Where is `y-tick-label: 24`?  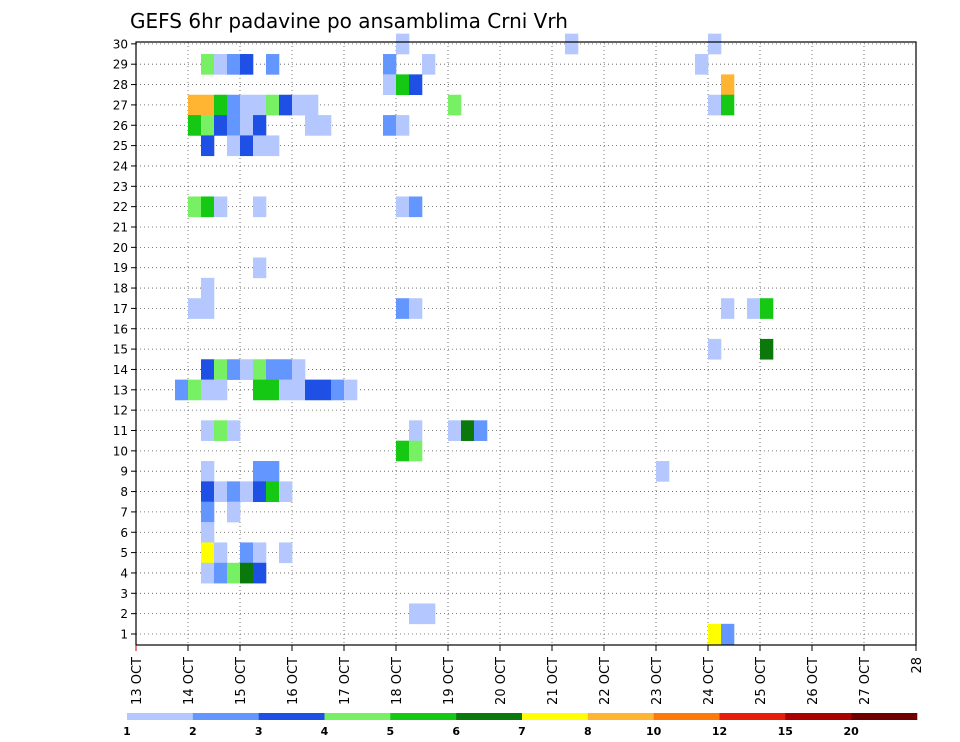 y-tick-label: 24 is located at coordinates (120, 166).